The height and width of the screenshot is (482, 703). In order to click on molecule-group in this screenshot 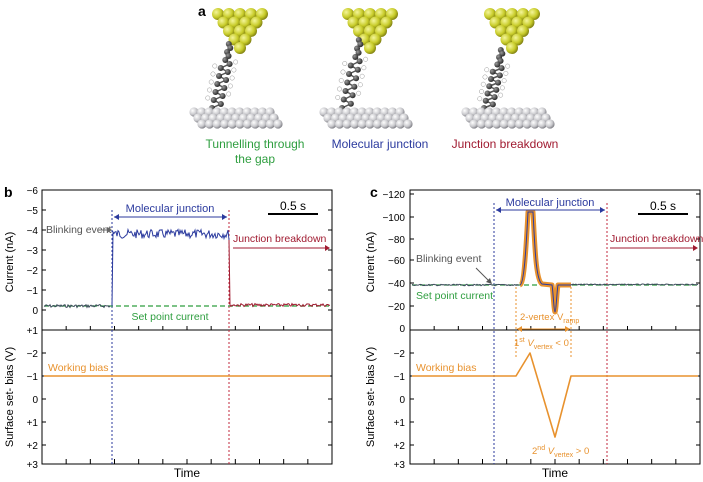, I will do `click(366, 68)`.